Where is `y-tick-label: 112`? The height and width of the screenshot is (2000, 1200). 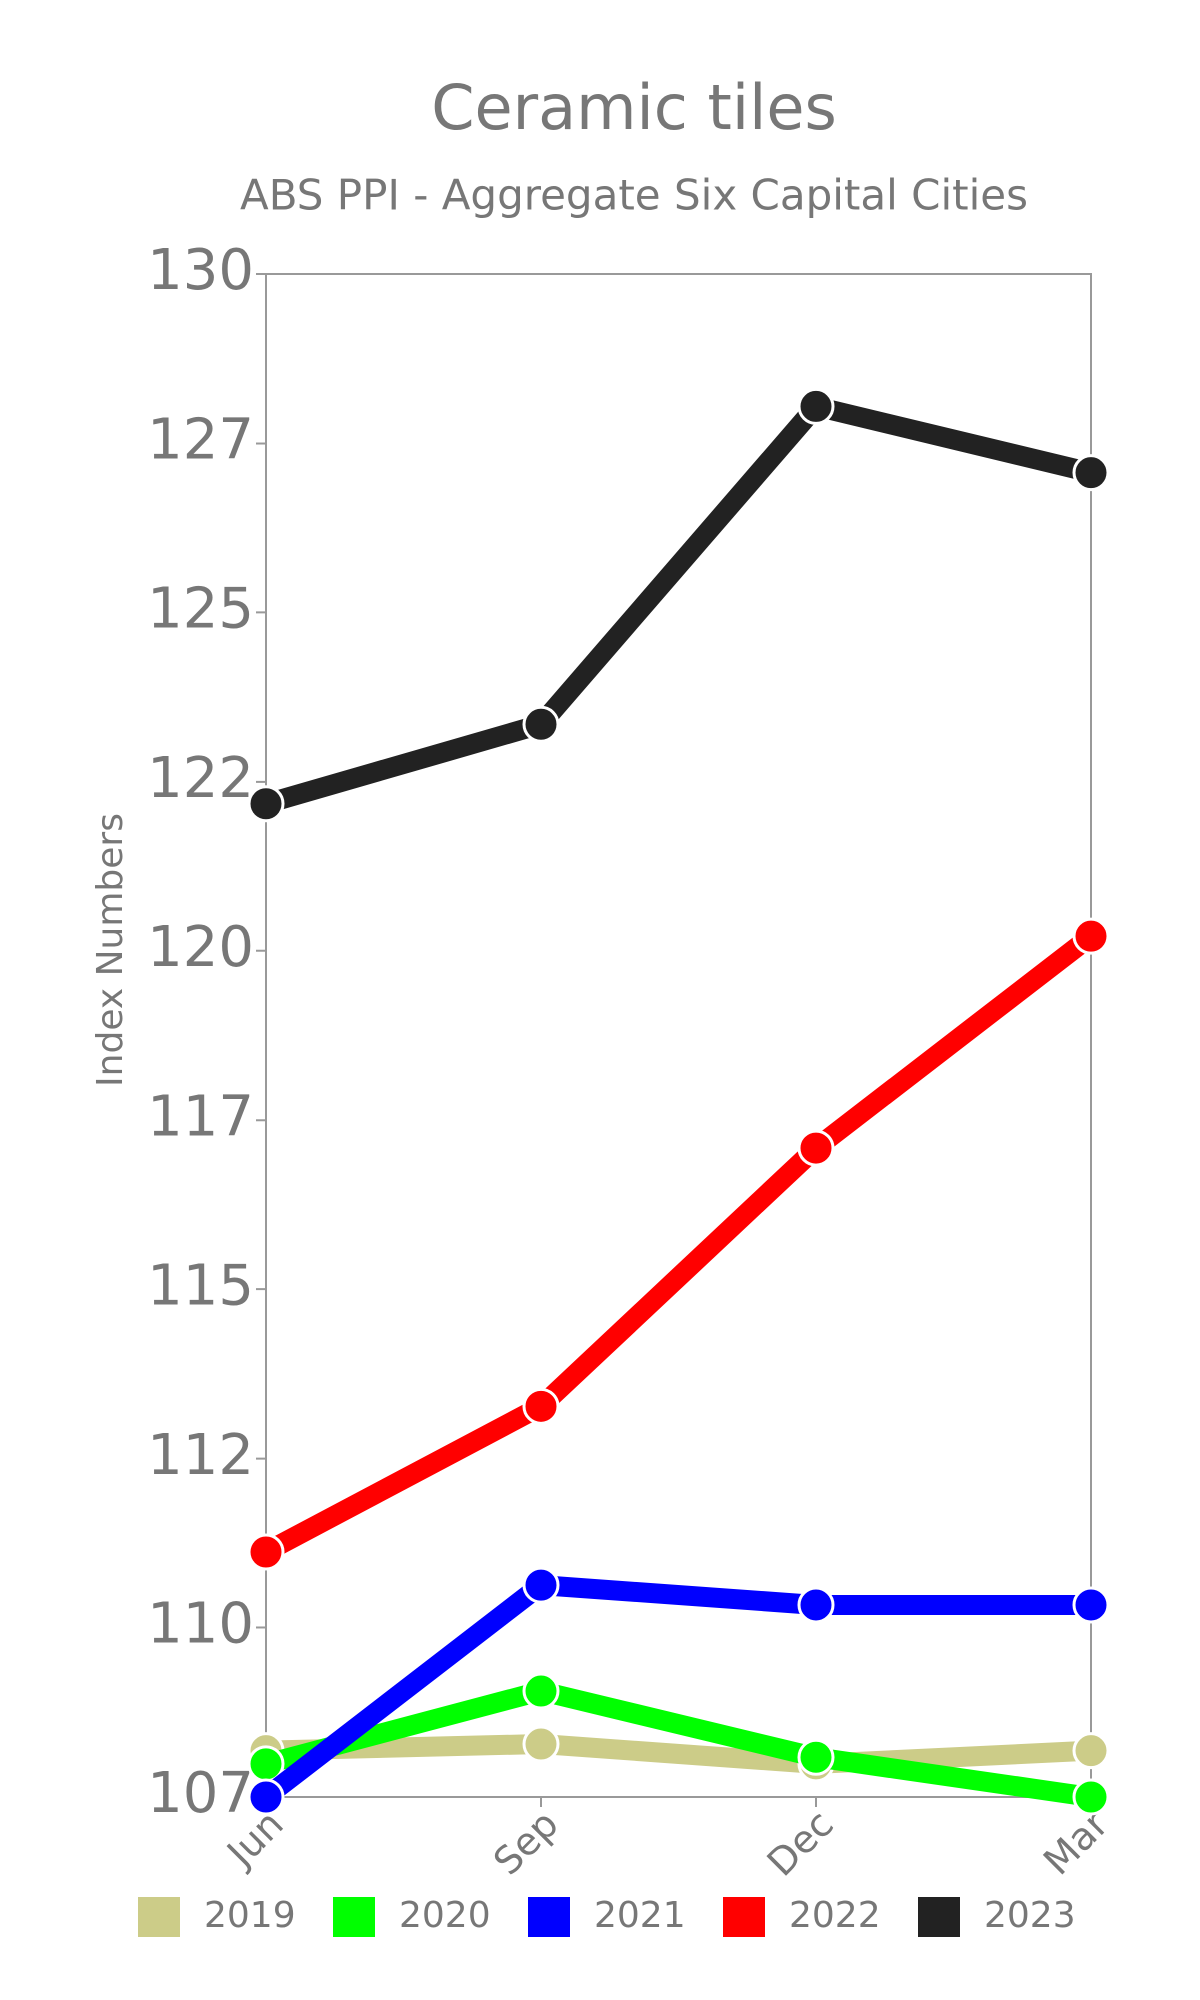 y-tick-label: 112 is located at coordinates (200, 1455).